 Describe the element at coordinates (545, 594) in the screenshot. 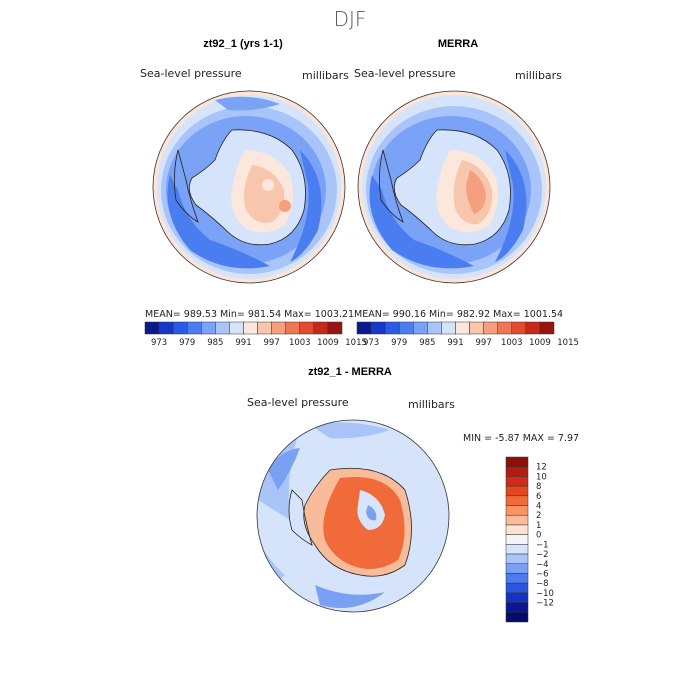

I see `colorbar-tick-label: −10` at that location.